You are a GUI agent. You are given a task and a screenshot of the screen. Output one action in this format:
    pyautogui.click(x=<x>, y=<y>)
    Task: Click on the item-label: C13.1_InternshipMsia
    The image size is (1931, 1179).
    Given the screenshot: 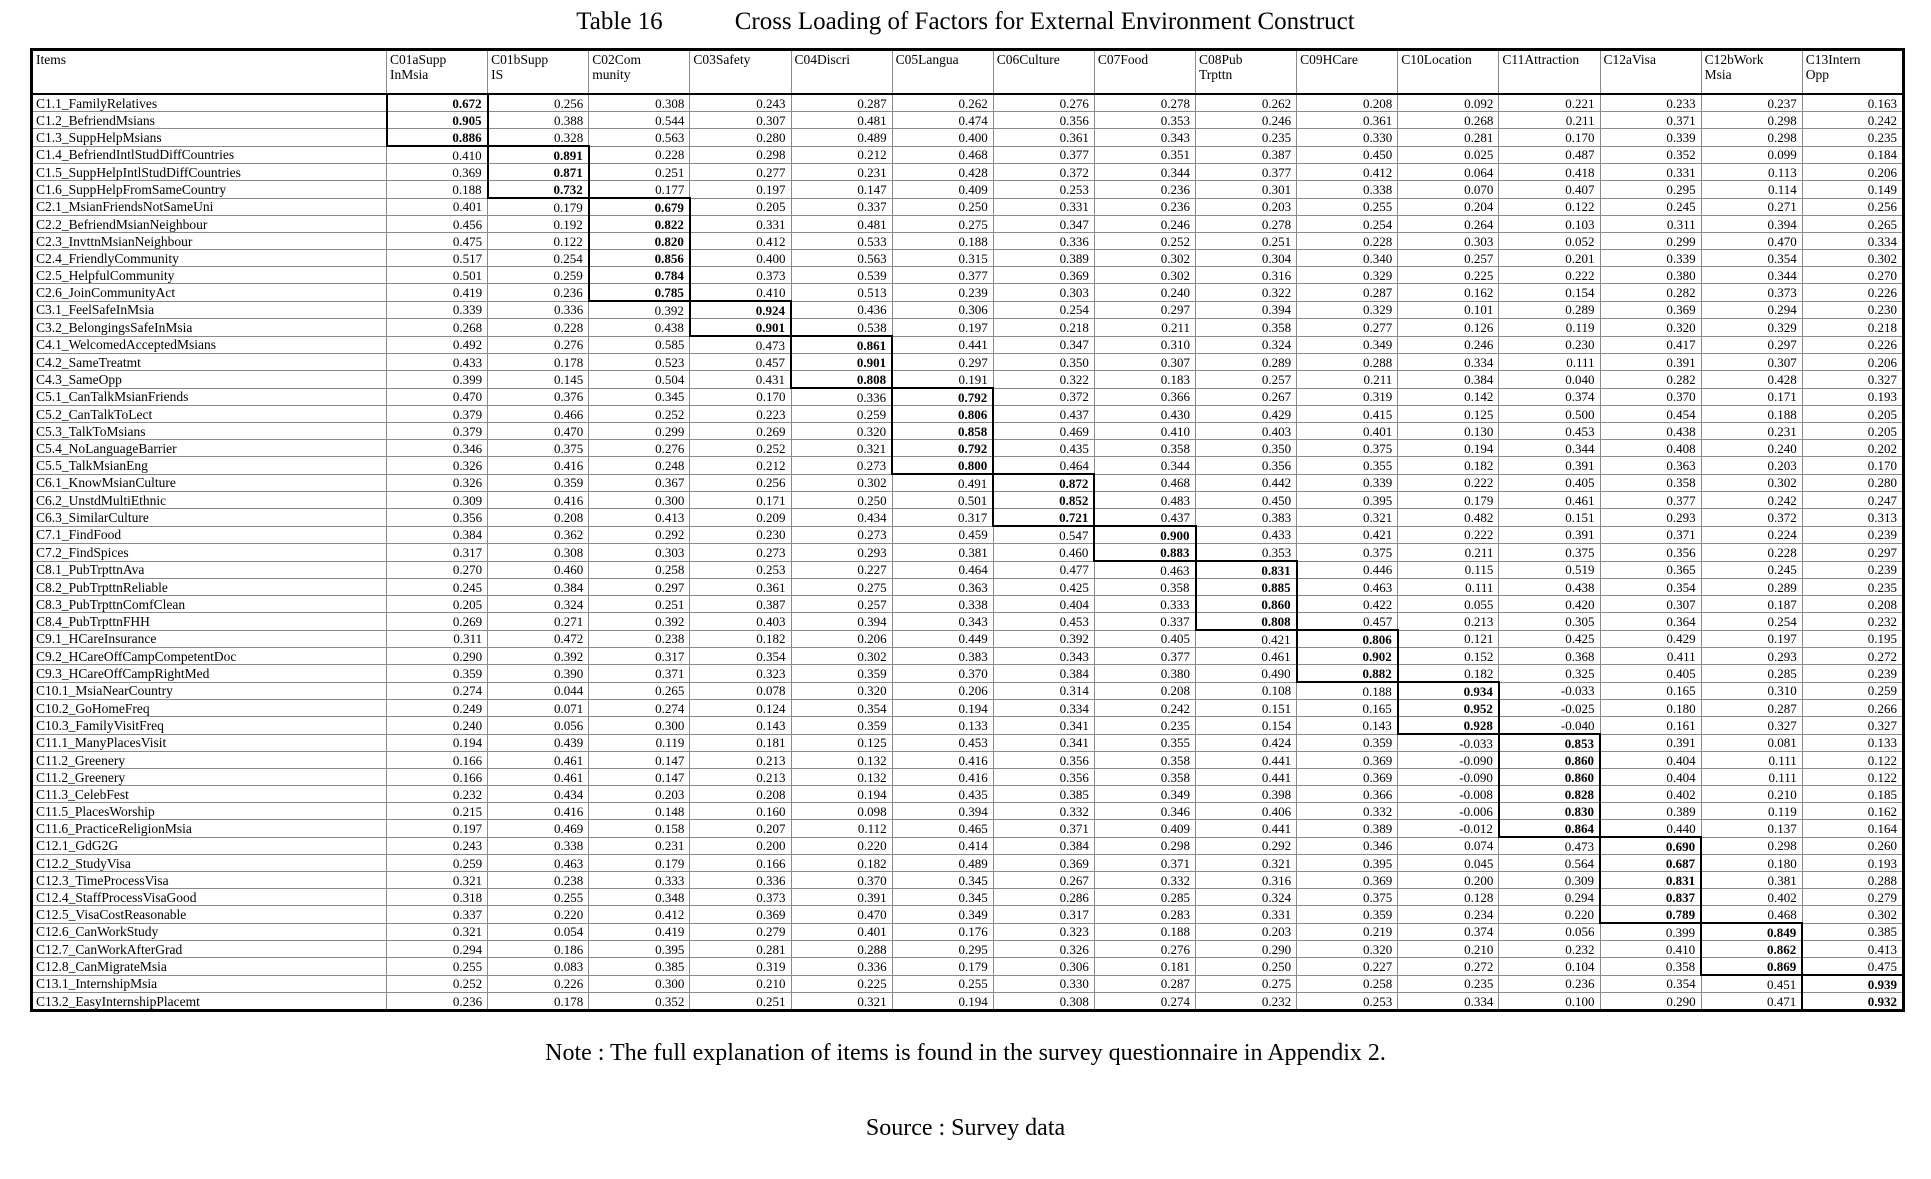 What is the action you would take?
    pyautogui.click(x=209, y=983)
    